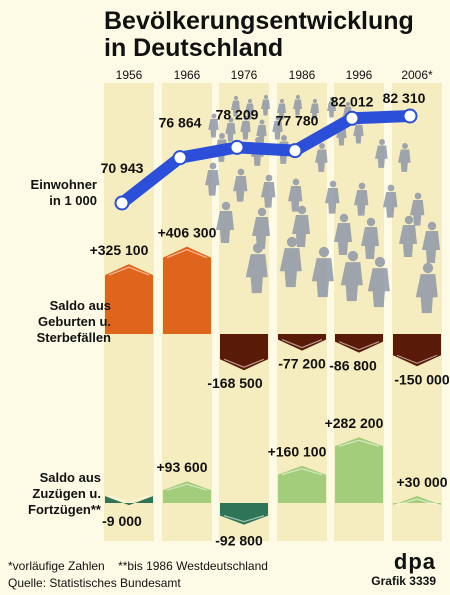 The image size is (450, 595). I want to click on births-saldo-value-label: +406 300, so click(187, 233).